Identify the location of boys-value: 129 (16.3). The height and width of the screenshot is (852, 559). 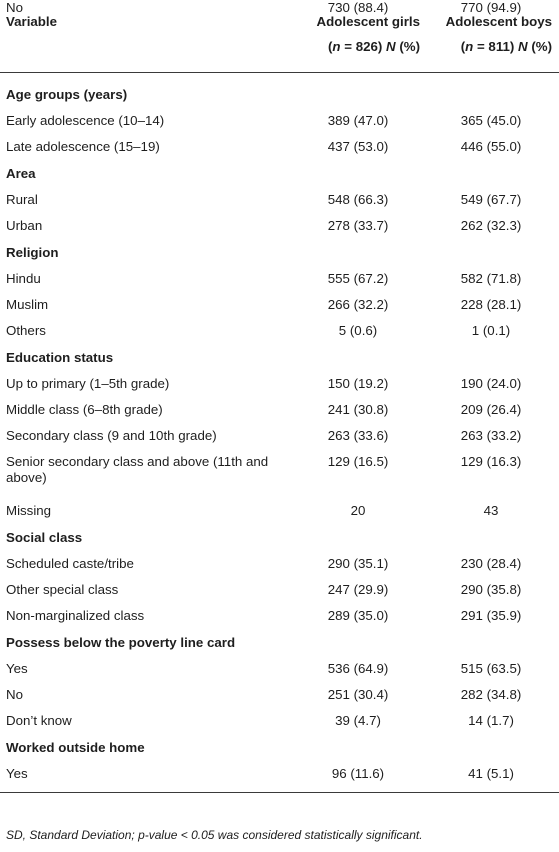
(491, 461).